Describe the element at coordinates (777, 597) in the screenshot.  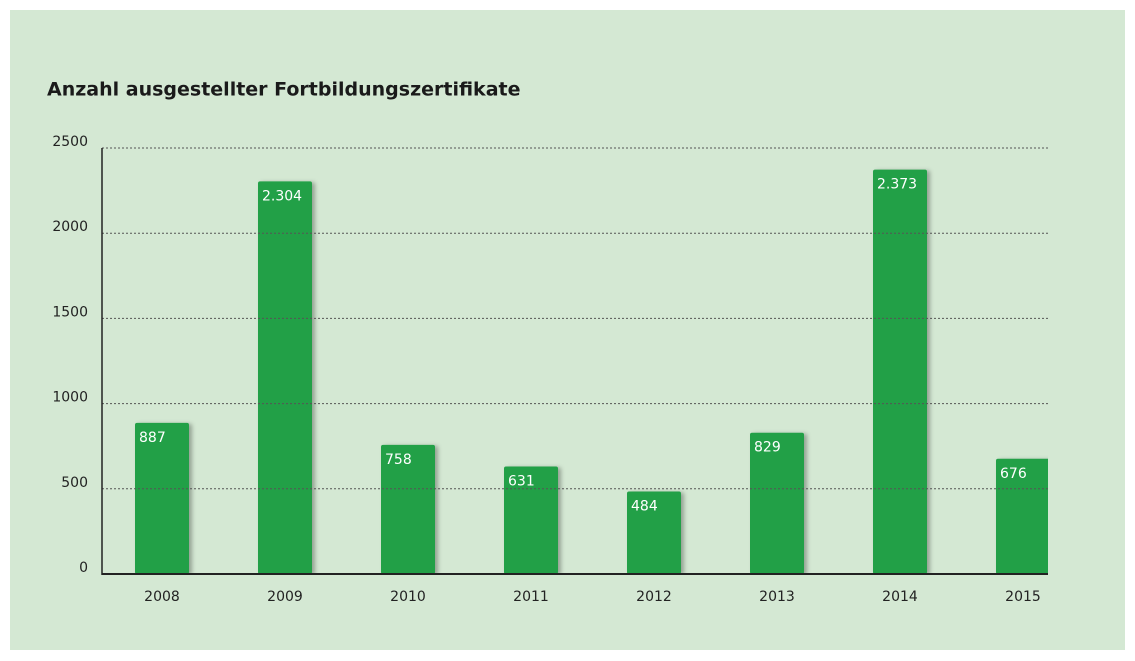
I see `x-tick-label: 2013` at that location.